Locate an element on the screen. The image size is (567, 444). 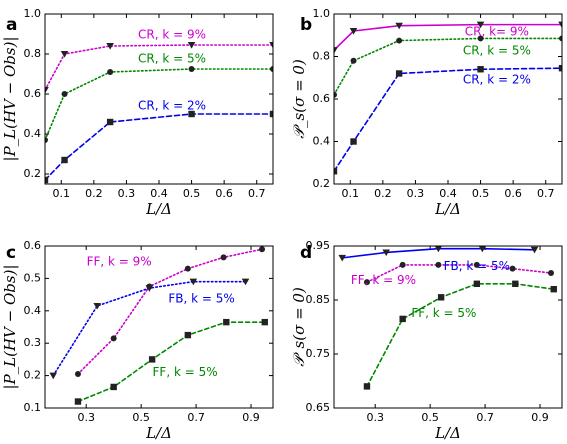
series-label-cr-k-2: CR, k = 2% is located at coordinates (172, 106).